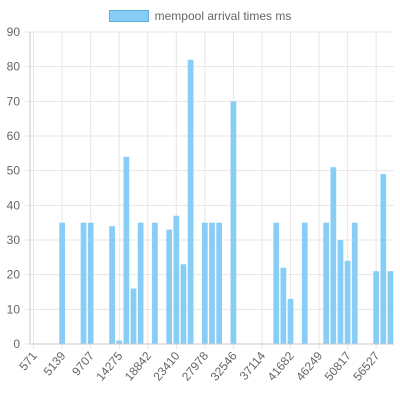 The width and height of the screenshot is (400, 400). I want to click on y-tick-label: 30, so click(14, 240).